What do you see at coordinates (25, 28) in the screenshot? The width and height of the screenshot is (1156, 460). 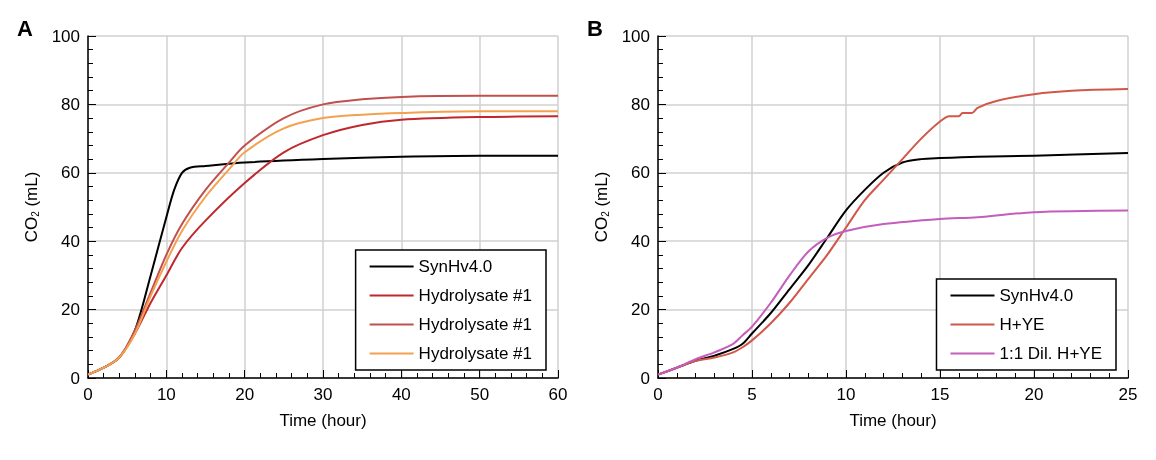 I see `chart-title: A` at bounding box center [25, 28].